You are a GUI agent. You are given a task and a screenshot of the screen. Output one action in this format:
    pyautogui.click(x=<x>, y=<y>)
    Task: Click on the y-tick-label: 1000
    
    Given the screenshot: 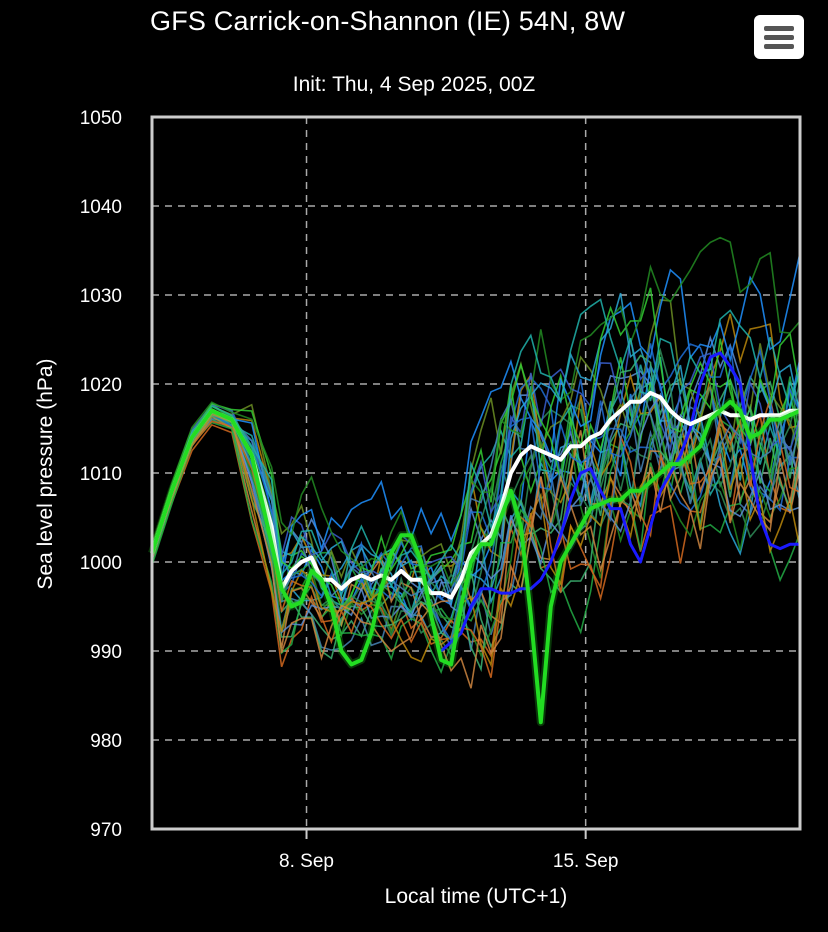 What is the action you would take?
    pyautogui.click(x=101, y=563)
    